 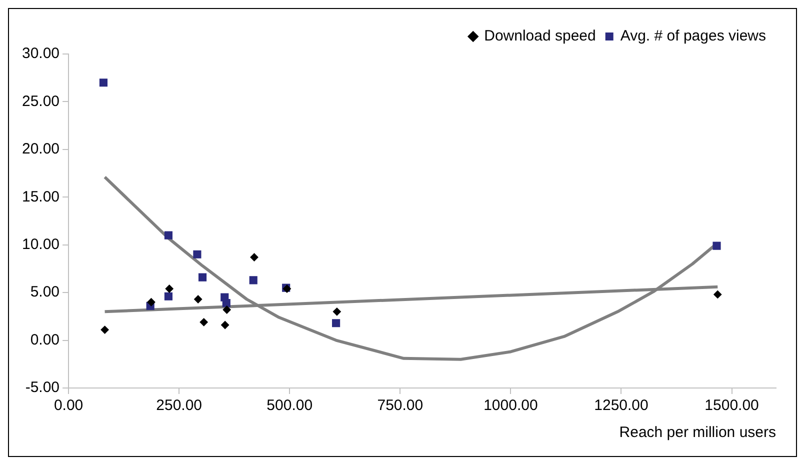 I want to click on x-axis-title: Reach per million users, so click(x=697, y=433).